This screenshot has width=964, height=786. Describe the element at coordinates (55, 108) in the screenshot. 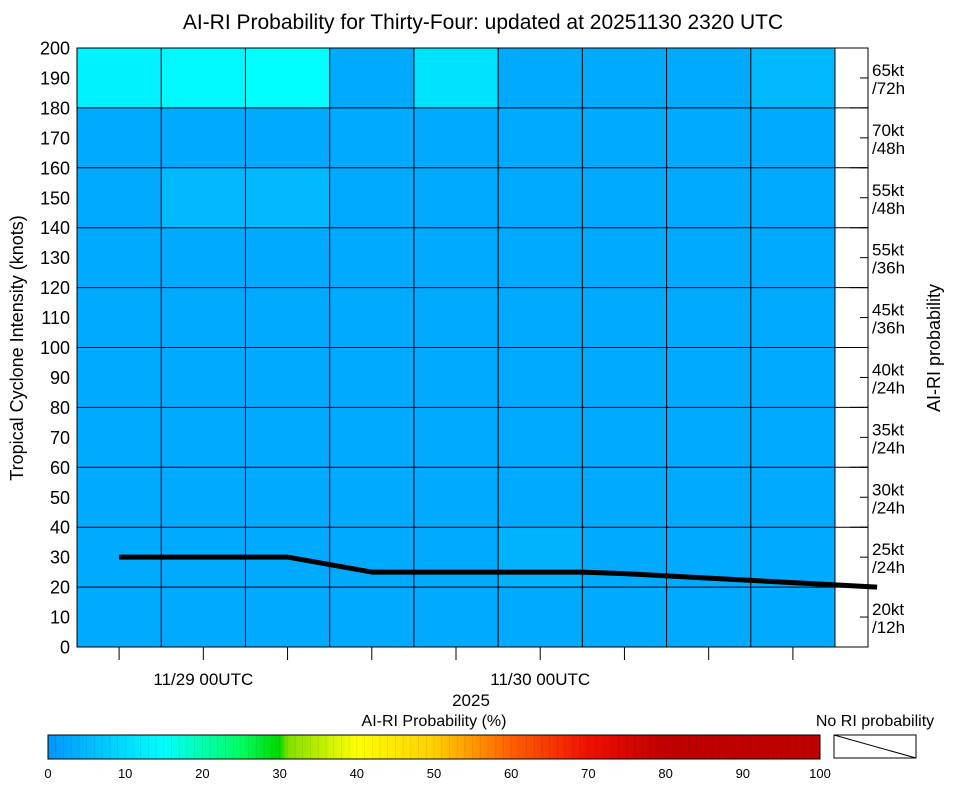

I see `y-tick-label: 180` at that location.